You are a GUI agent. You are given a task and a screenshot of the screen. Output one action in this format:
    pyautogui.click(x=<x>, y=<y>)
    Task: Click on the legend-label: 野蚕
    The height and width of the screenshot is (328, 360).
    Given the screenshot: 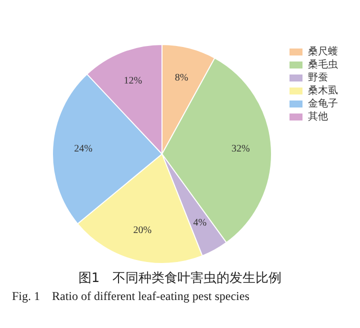 What is the action you would take?
    pyautogui.click(x=318, y=78)
    